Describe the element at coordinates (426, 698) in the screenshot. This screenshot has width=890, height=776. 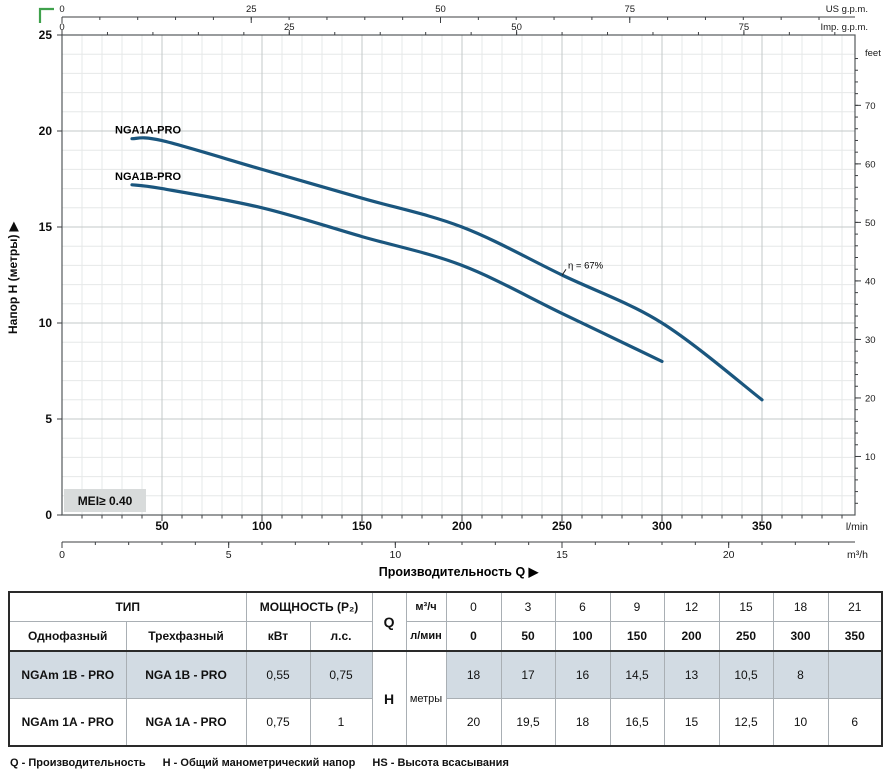
I see `meters-unit: метры` at that location.